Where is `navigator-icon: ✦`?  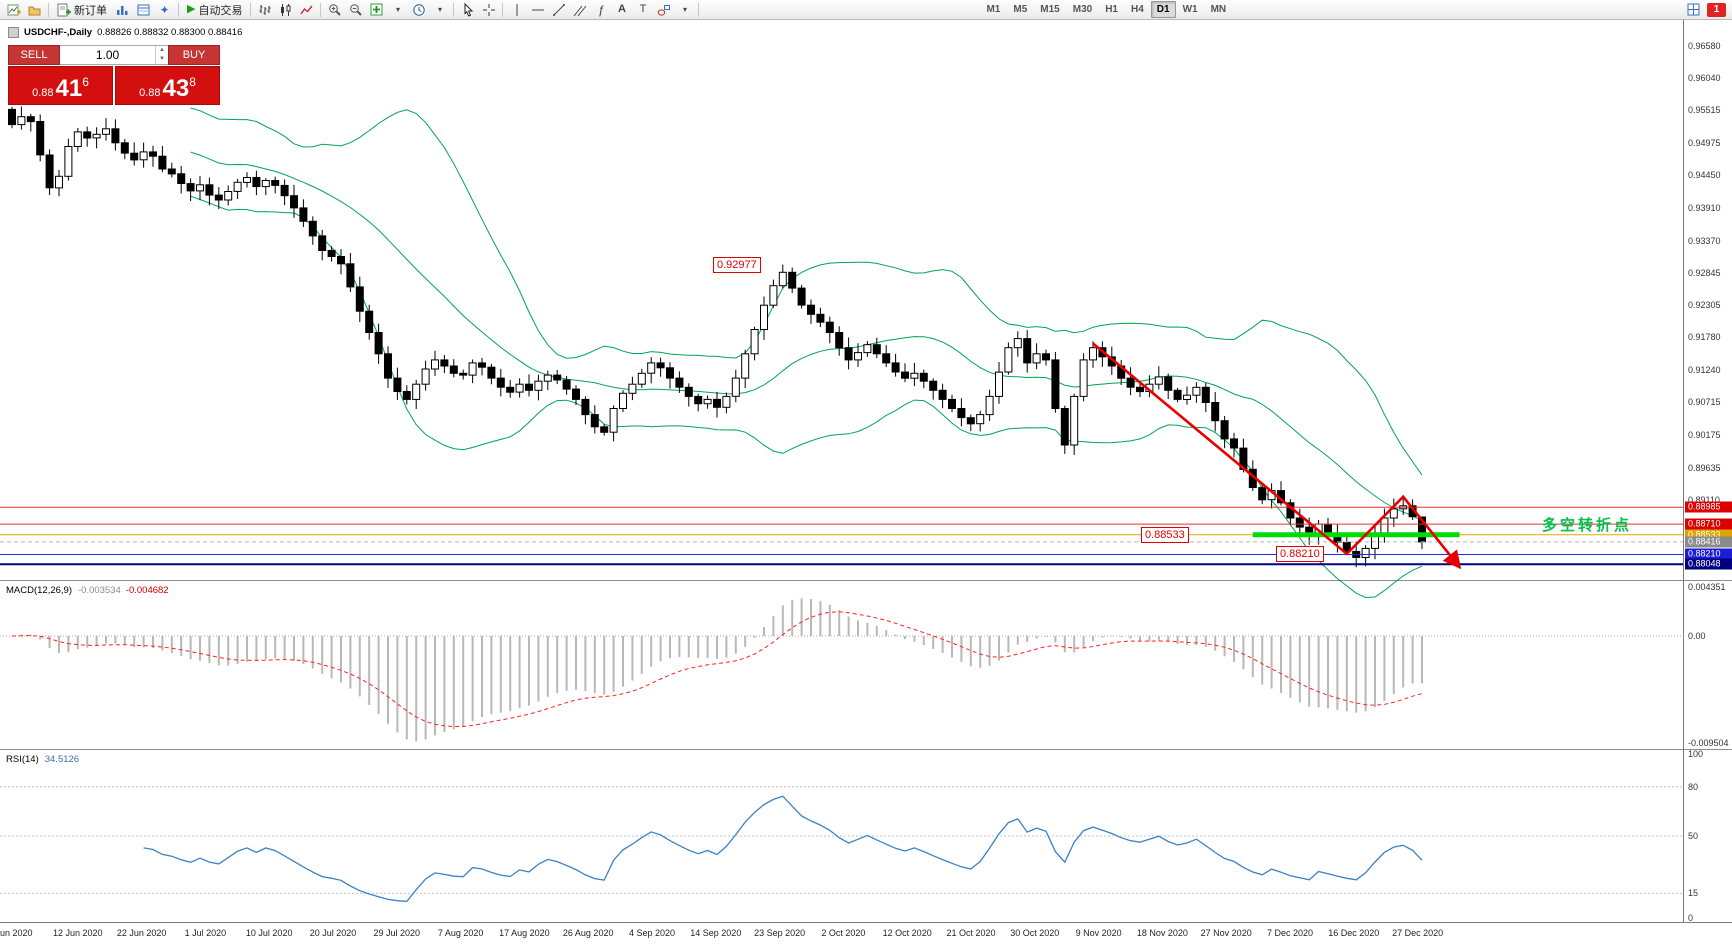 navigator-icon: ✦ is located at coordinates (164, 9).